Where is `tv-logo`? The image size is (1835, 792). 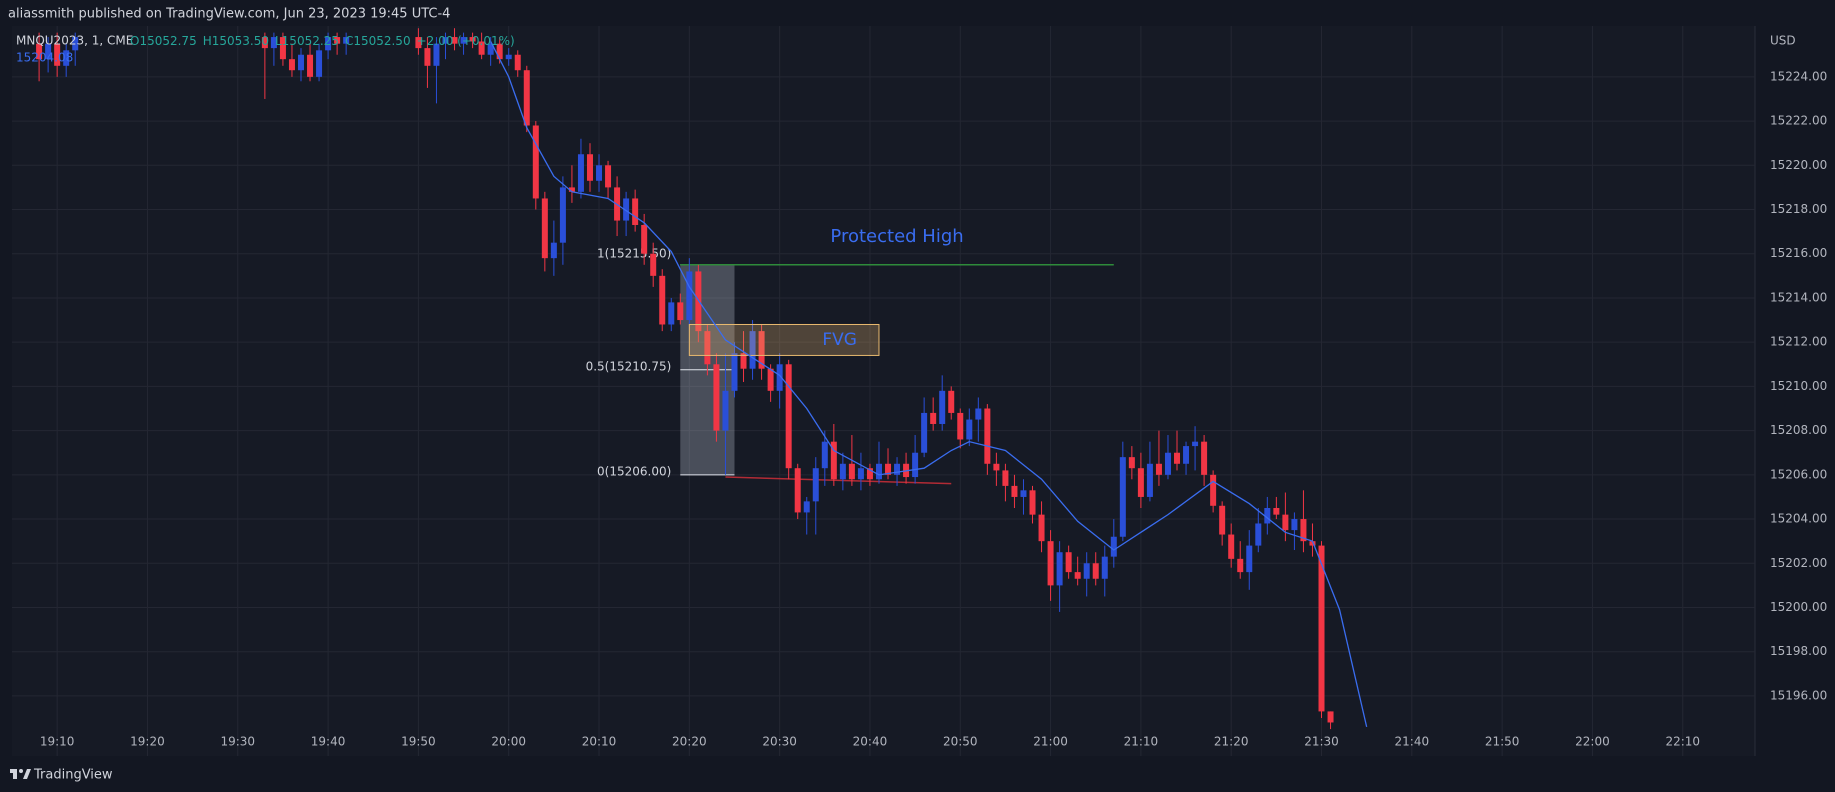
tv-logo is located at coordinates (20, 774).